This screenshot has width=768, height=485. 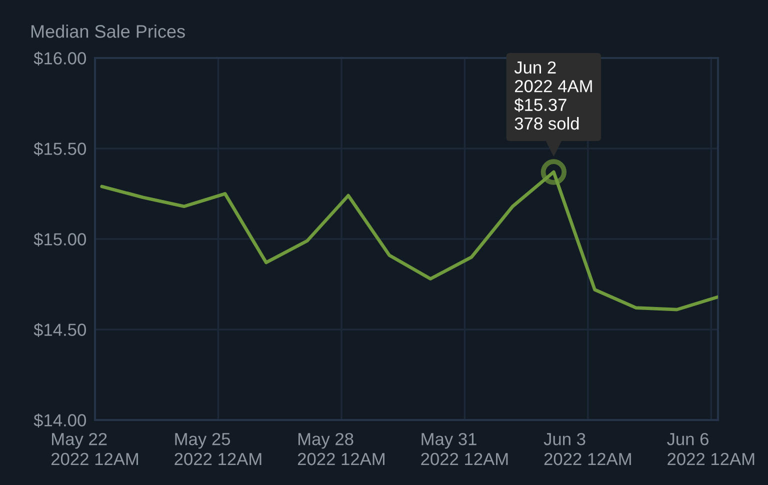 What do you see at coordinates (60, 329) in the screenshot?
I see `y-tick-label: $14.50` at bounding box center [60, 329].